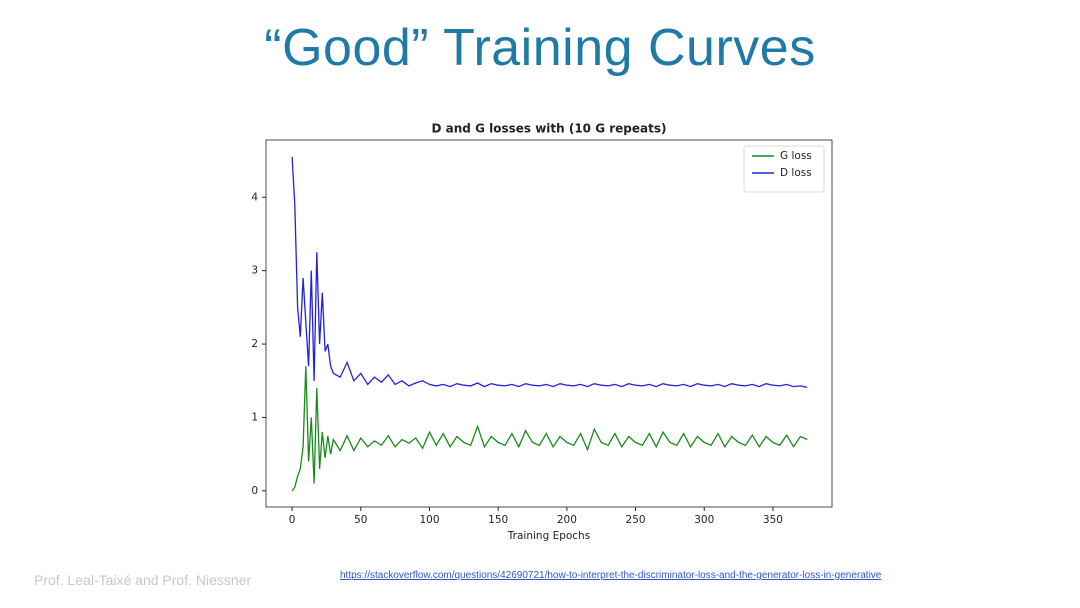  What do you see at coordinates (796, 173) in the screenshot?
I see `legend-label: D loss` at bounding box center [796, 173].